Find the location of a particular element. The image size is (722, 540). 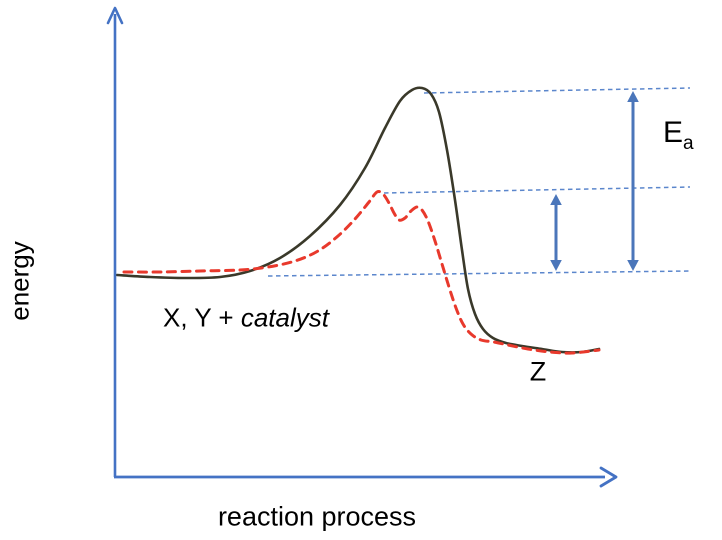

x-axis-arrowhead-icon is located at coordinates (608, 477).